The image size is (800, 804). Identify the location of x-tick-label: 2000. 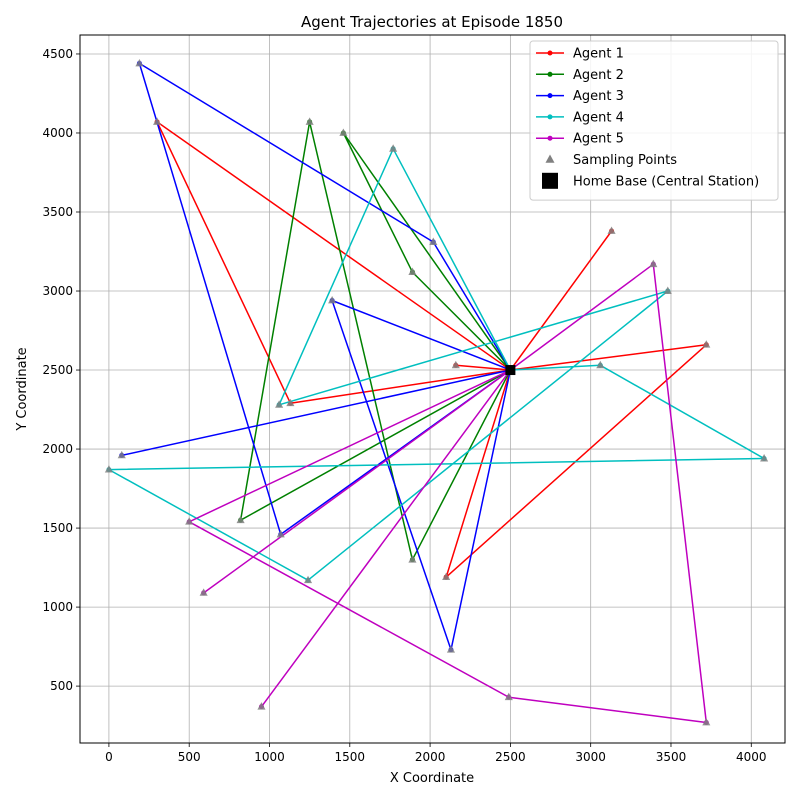
(430, 757).